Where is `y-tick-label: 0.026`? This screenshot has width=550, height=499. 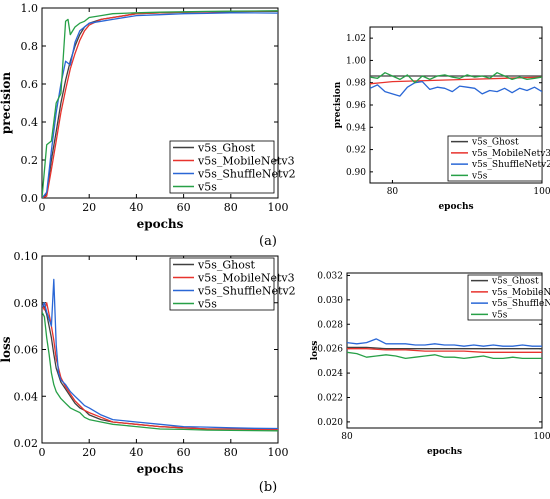 y-tick-label: 0.026 is located at coordinates (330, 350).